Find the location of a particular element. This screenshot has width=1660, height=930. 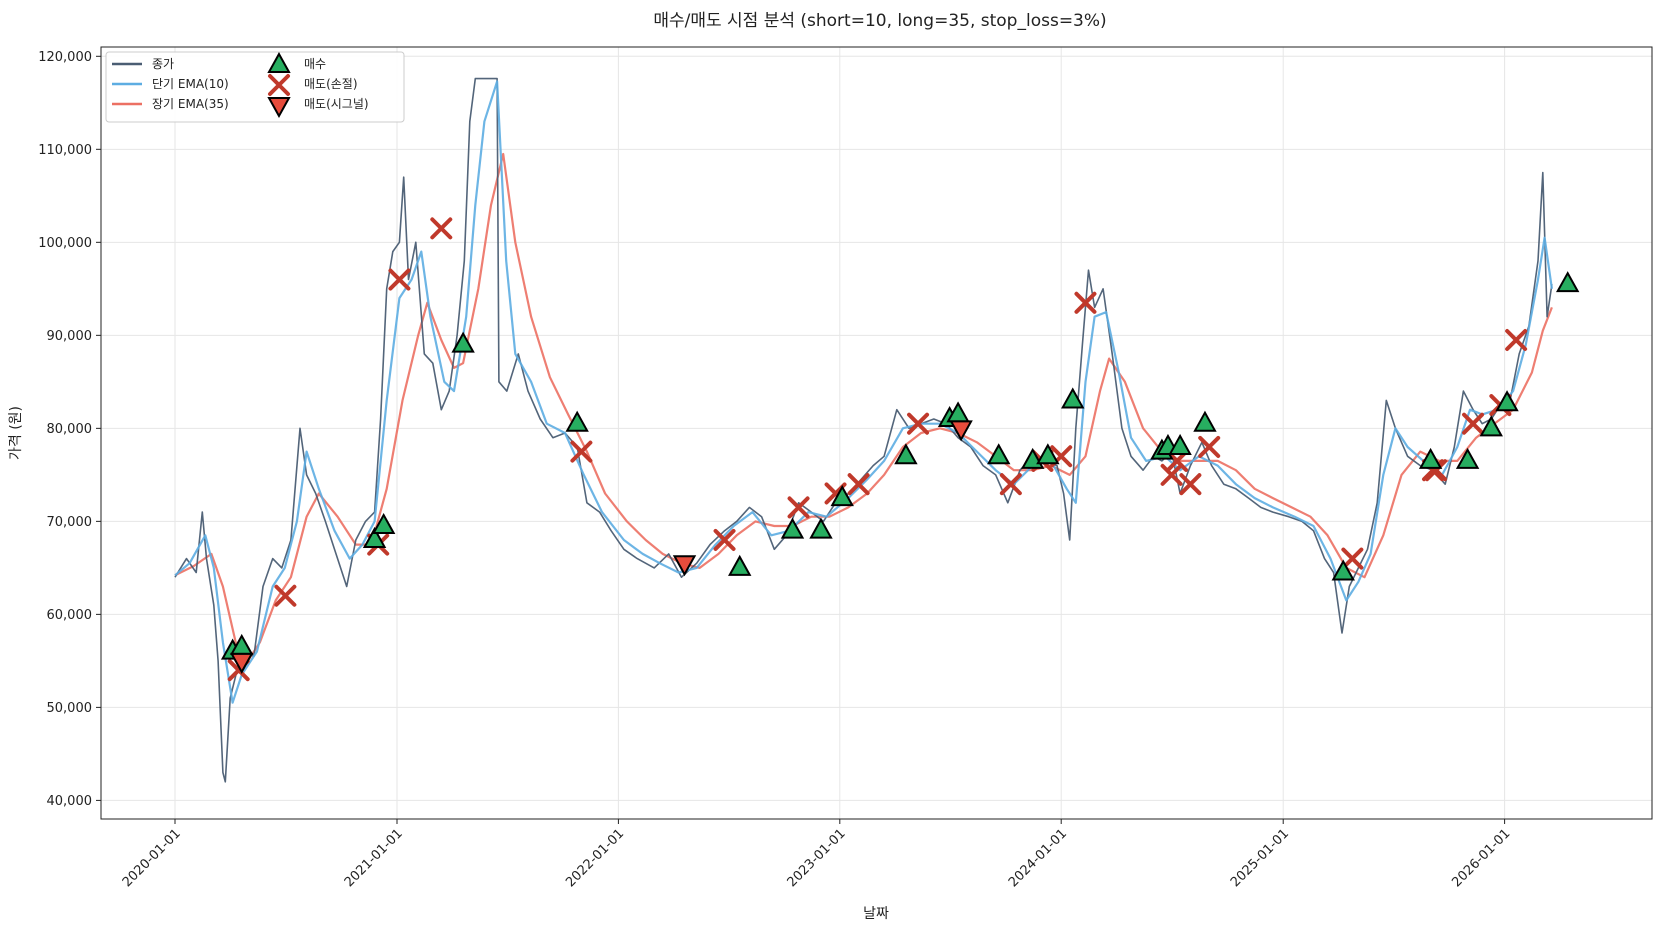

legend-swatch-buy is located at coordinates (279, 62).